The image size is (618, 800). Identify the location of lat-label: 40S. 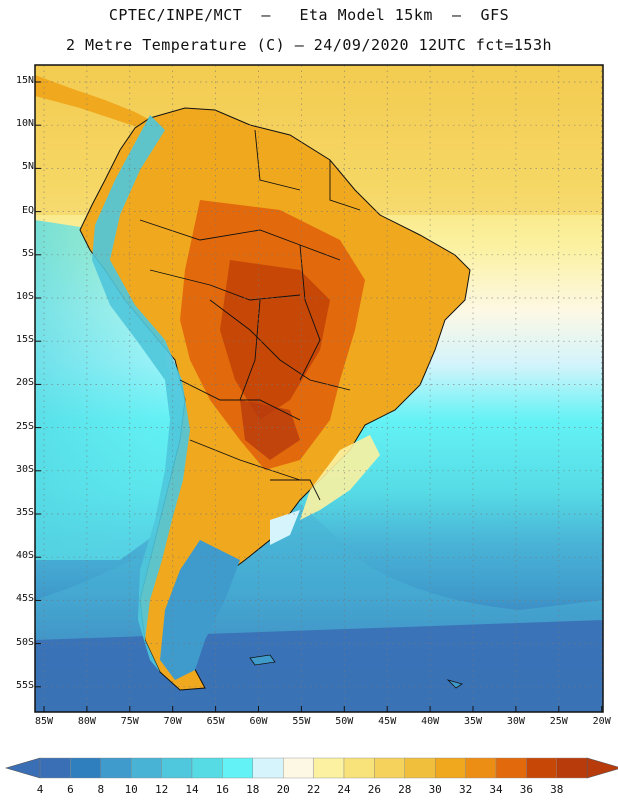
(24, 556).